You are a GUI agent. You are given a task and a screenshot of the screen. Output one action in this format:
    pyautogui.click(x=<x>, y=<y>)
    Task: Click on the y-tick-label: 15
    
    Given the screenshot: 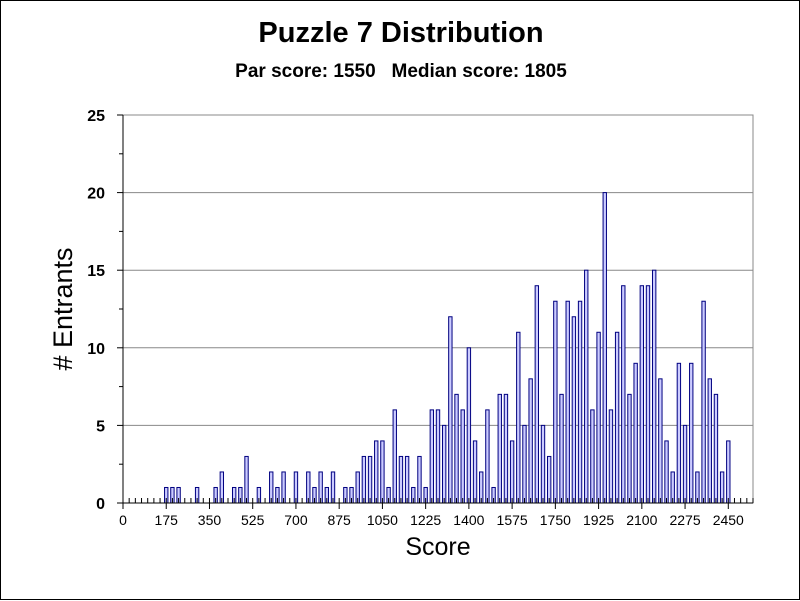 What is the action you would take?
    pyautogui.click(x=96, y=271)
    